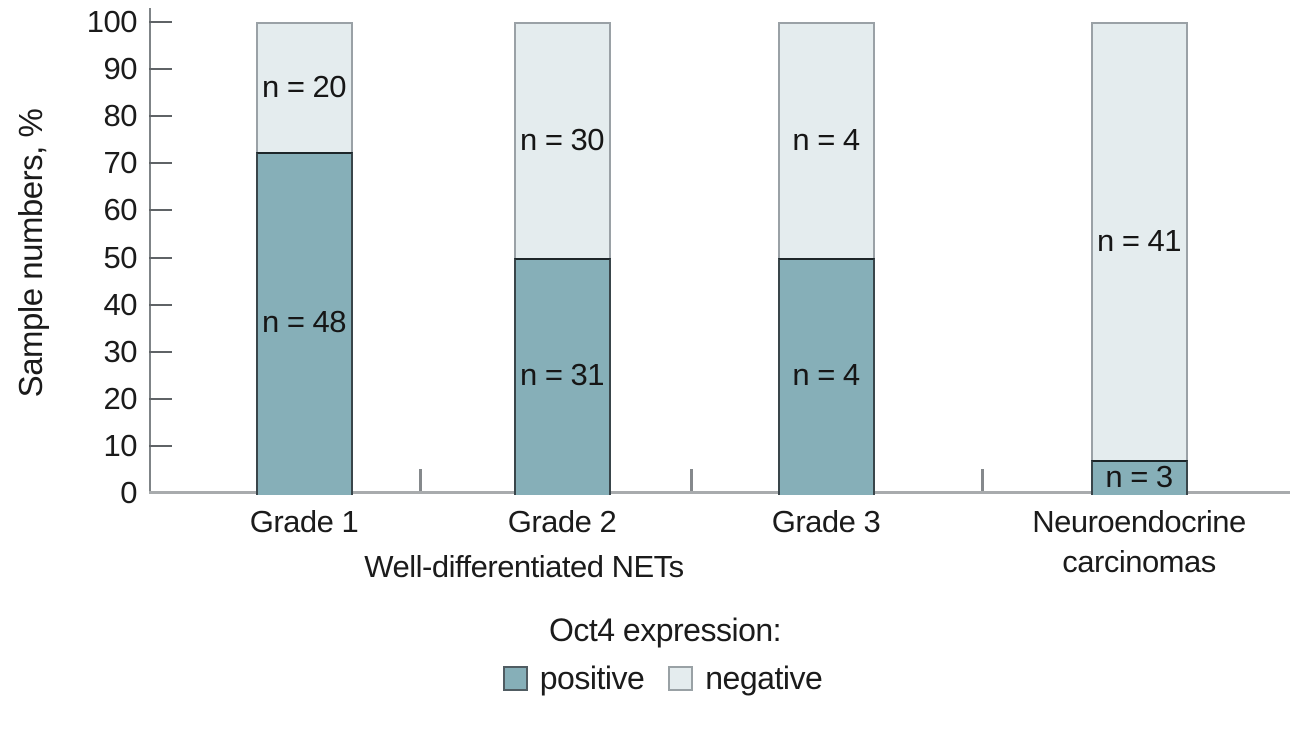 The height and width of the screenshot is (737, 1301). Describe the element at coordinates (681, 678) in the screenshot. I see `legend-swatch-negative` at that location.